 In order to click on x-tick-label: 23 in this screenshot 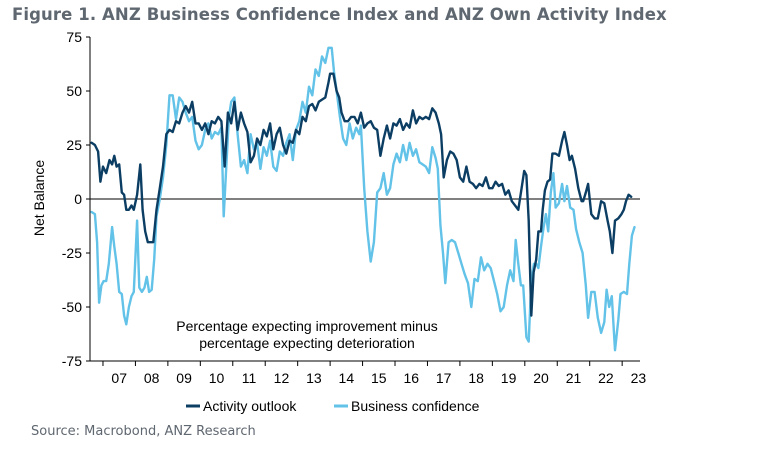, I will do `click(639, 378)`.